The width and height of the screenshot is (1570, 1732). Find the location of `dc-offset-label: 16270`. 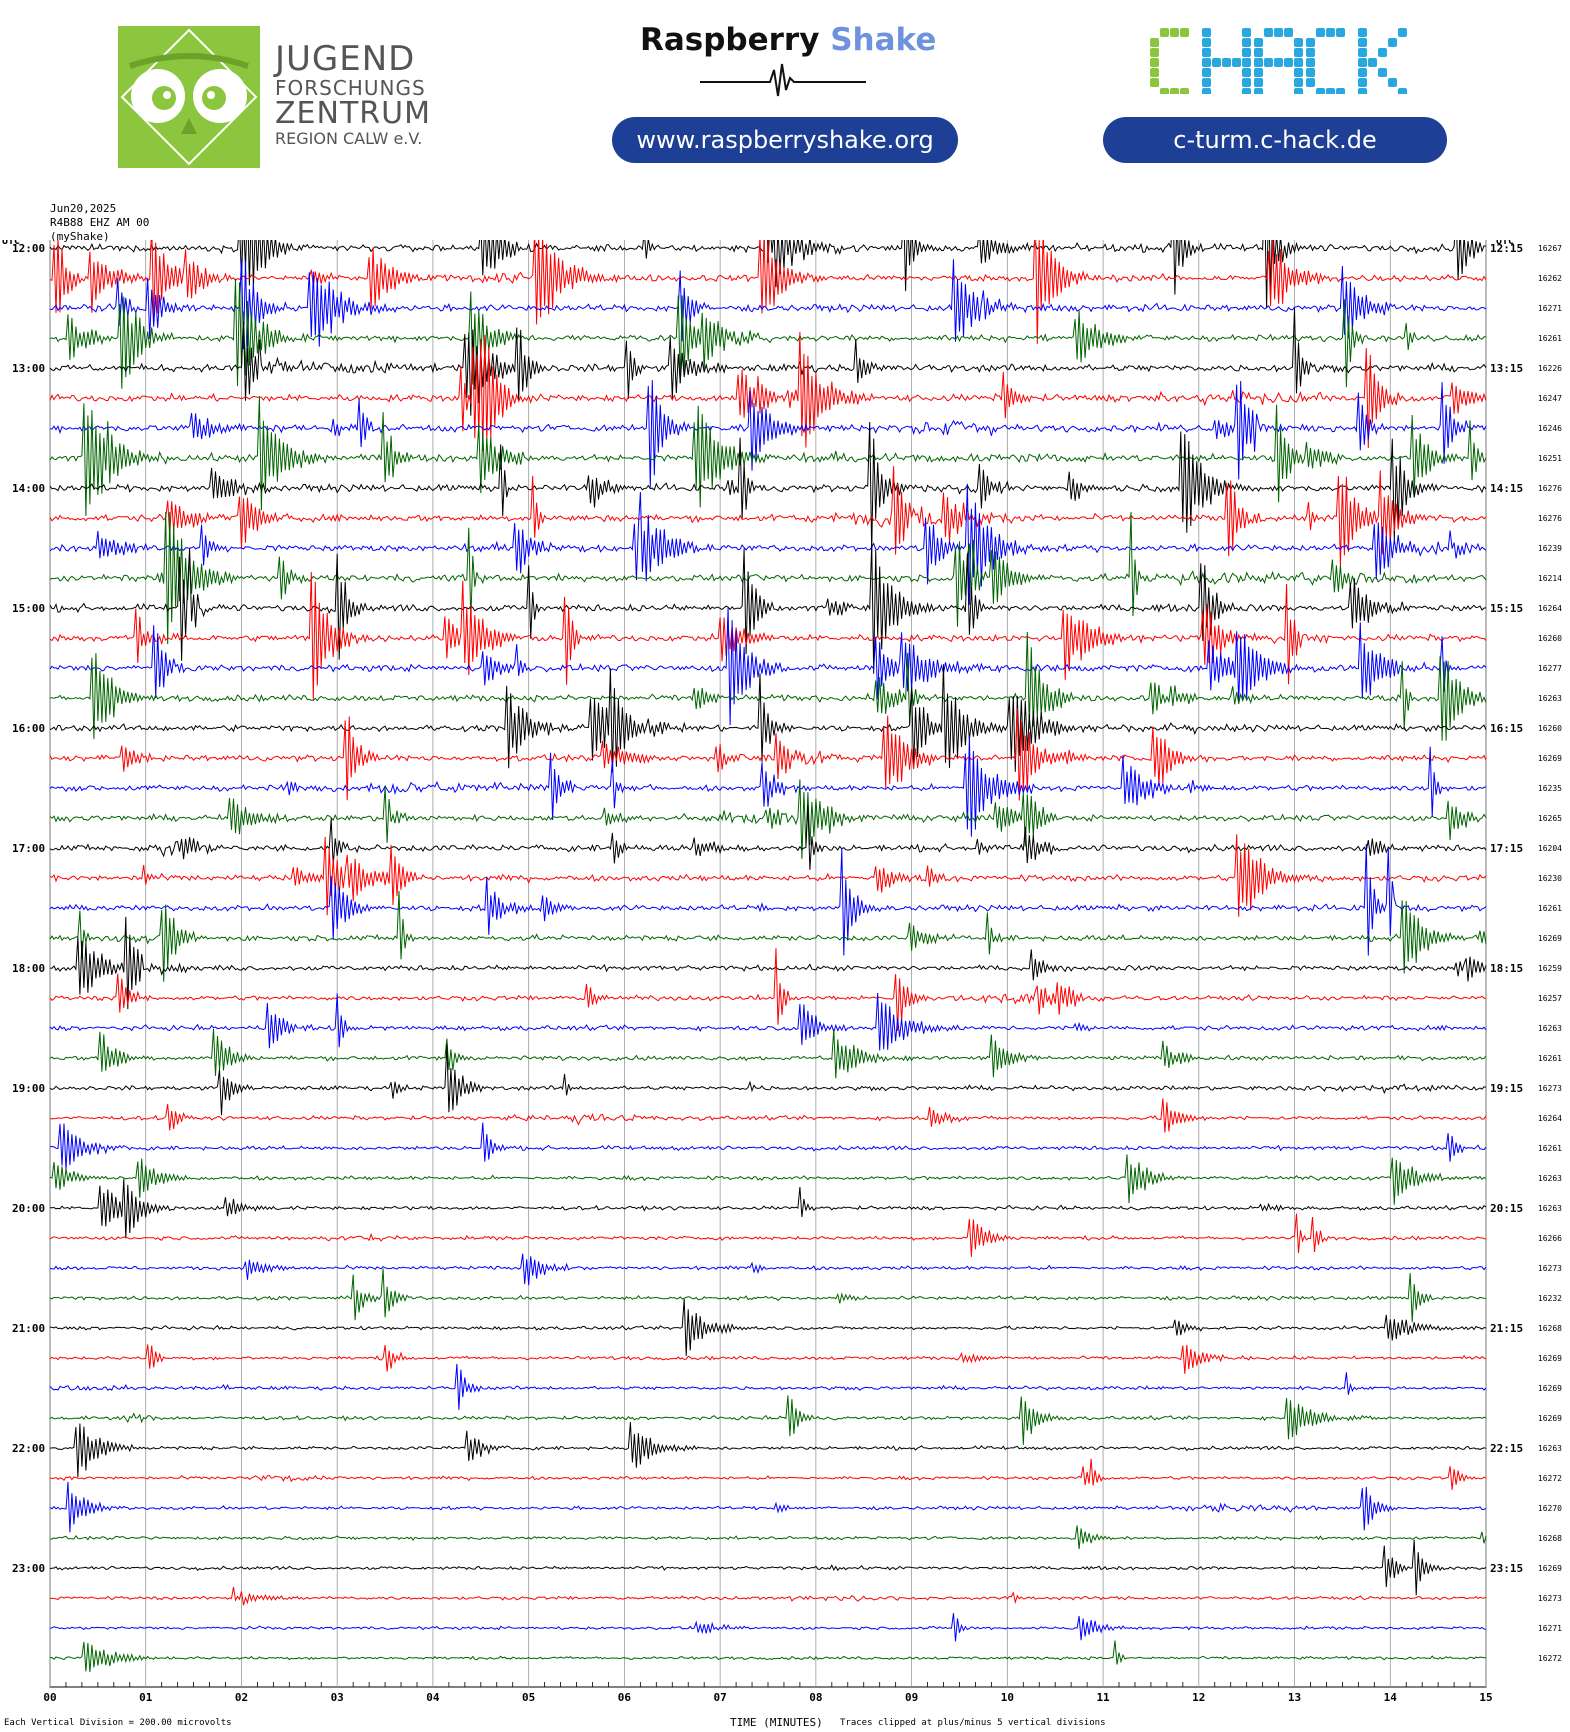

dc-offset-label: 16270 is located at coordinates (1550, 1508).